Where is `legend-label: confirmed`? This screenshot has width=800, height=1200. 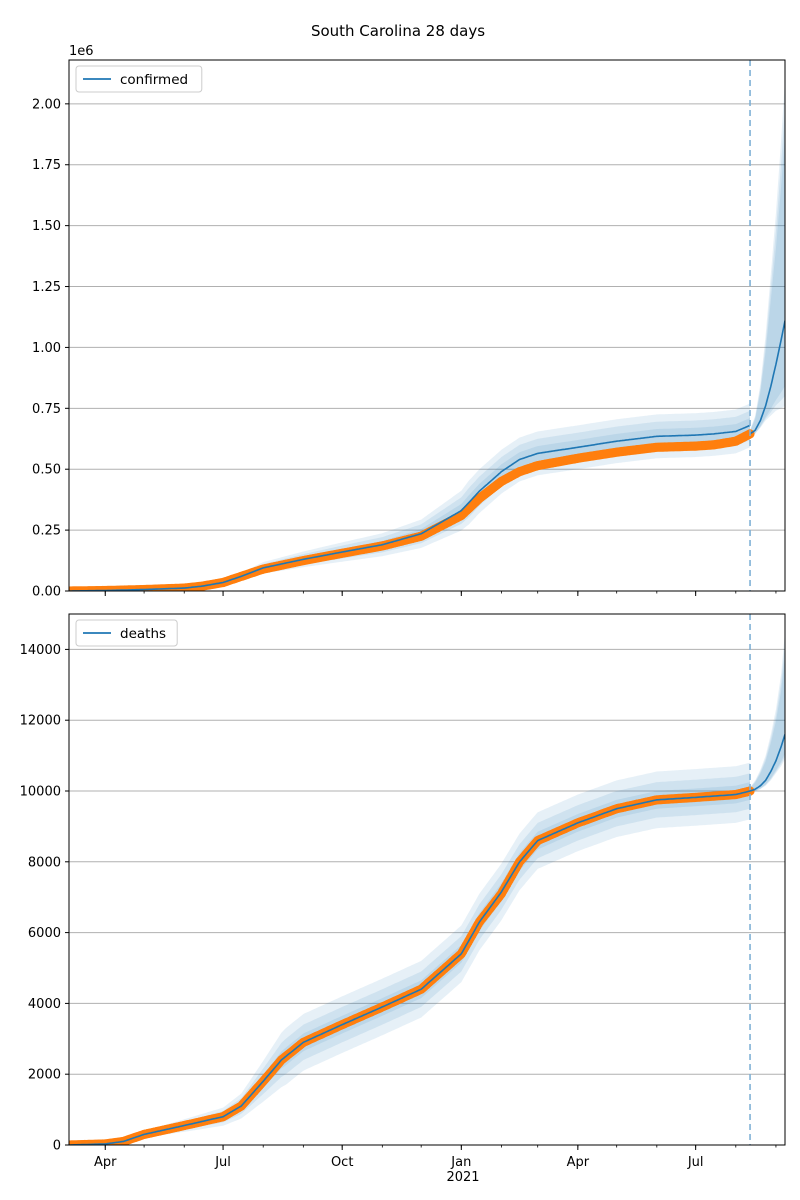 legend-label: confirmed is located at coordinates (154, 80).